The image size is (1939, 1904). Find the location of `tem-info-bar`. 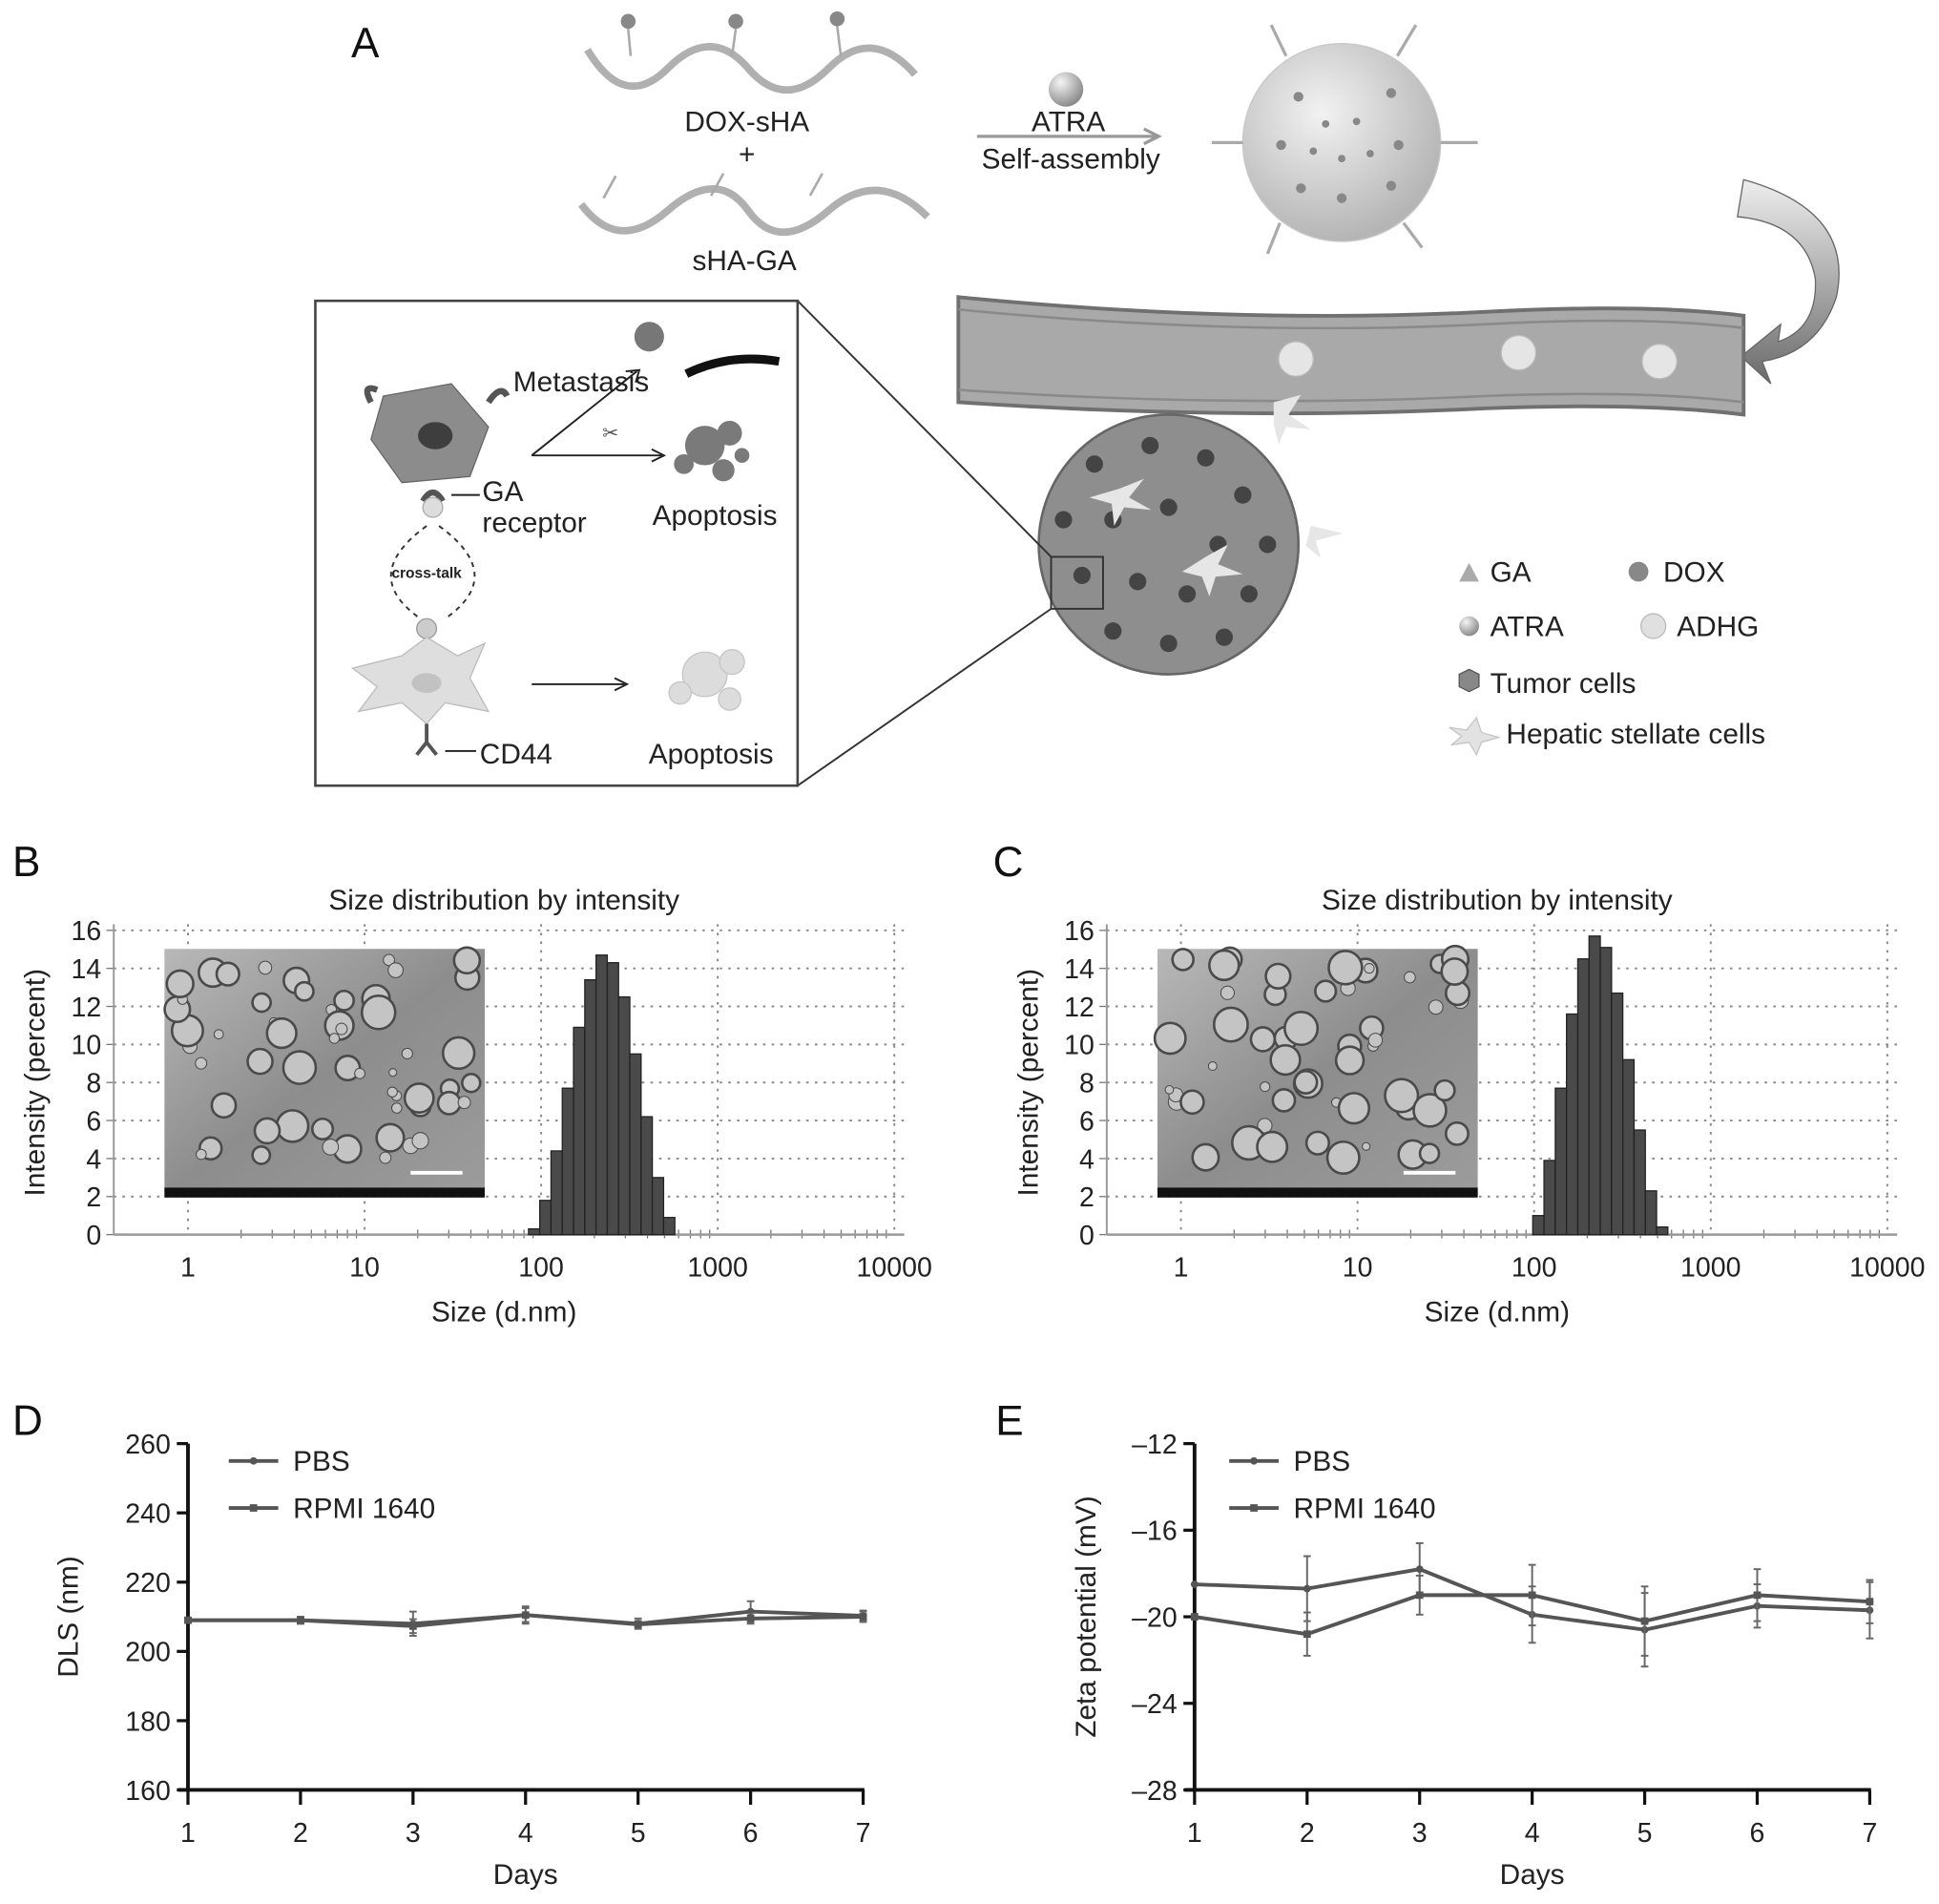

tem-info-bar is located at coordinates (324, 1192).